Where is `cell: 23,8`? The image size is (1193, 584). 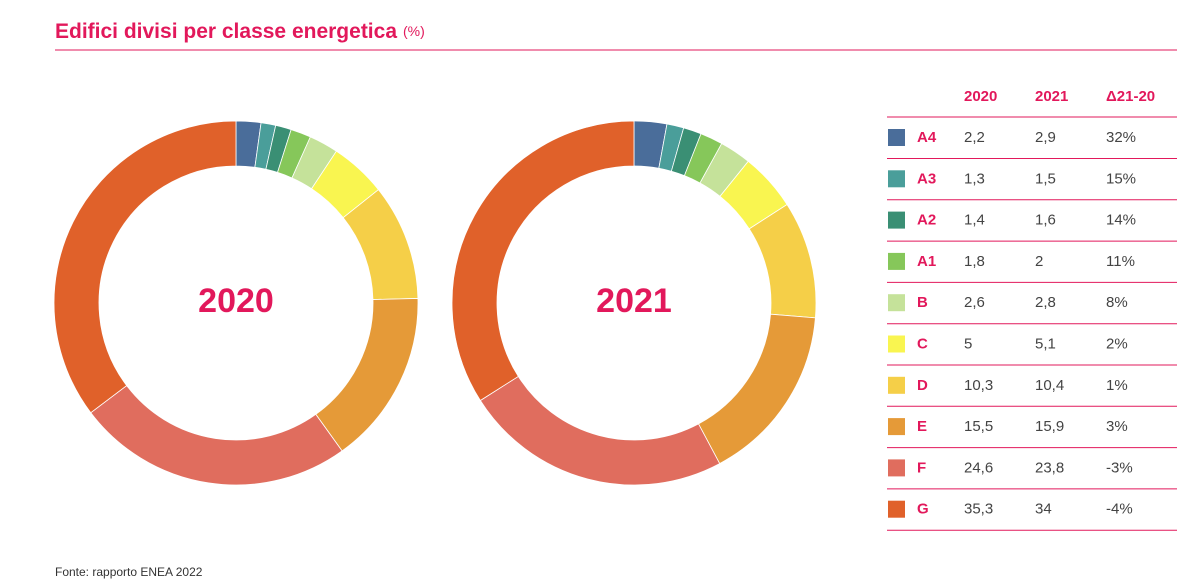 cell: 23,8 is located at coordinates (1049, 467).